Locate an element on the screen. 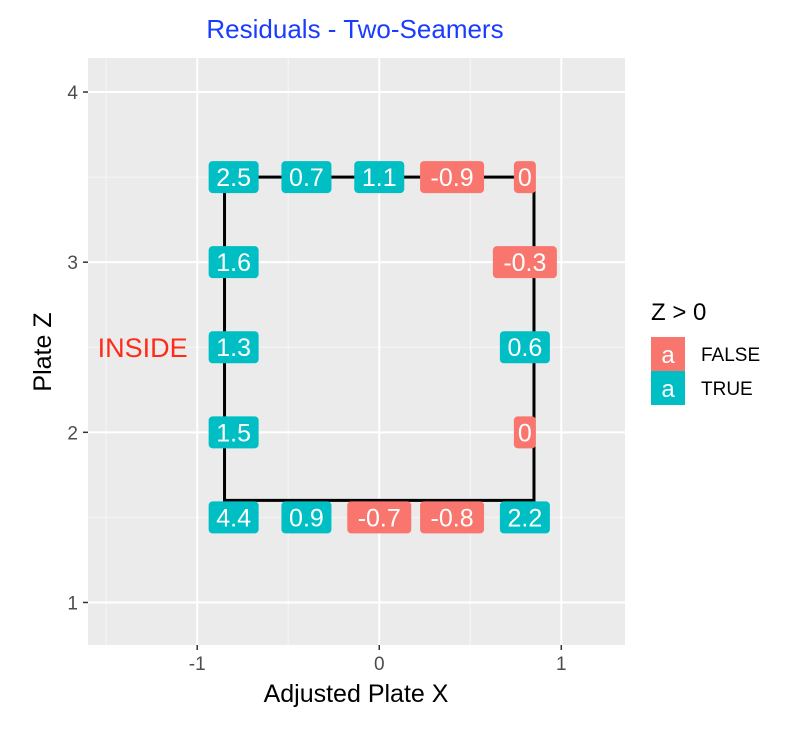  chart-title: Residuals - Two-Seamers is located at coordinates (354, 29).